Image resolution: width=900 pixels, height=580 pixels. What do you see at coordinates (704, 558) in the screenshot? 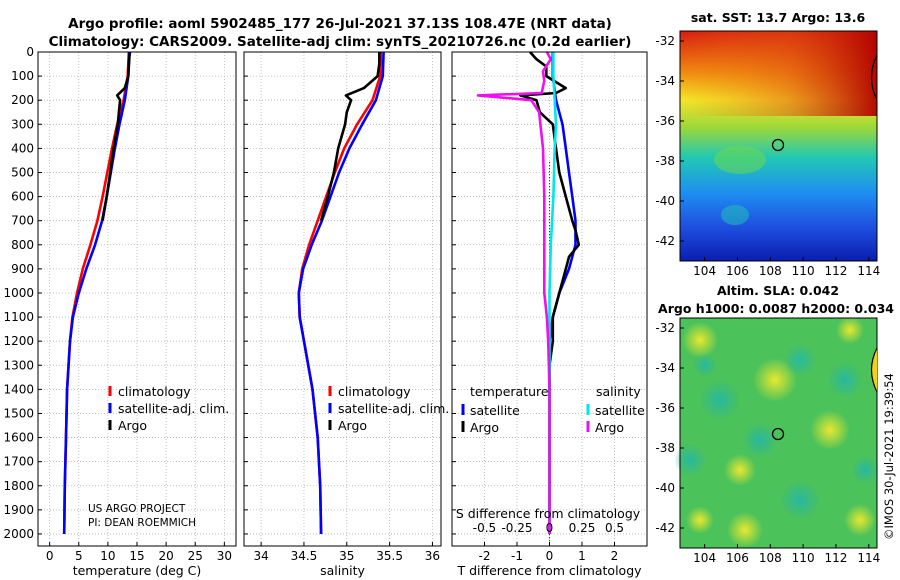
I see `map-x-tick-label: 104` at bounding box center [704, 558].